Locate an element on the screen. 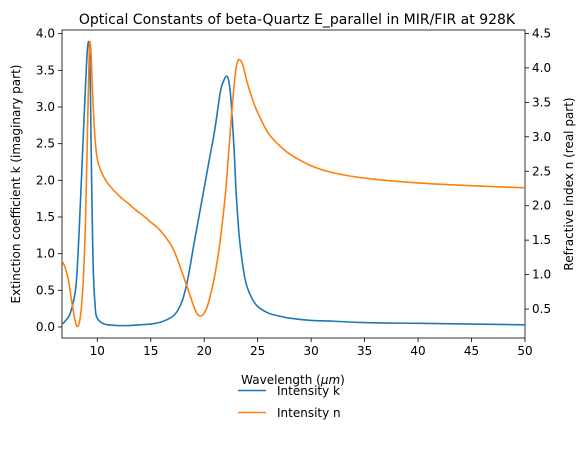  y-right-tick-label: 1.5 is located at coordinates (541, 240).